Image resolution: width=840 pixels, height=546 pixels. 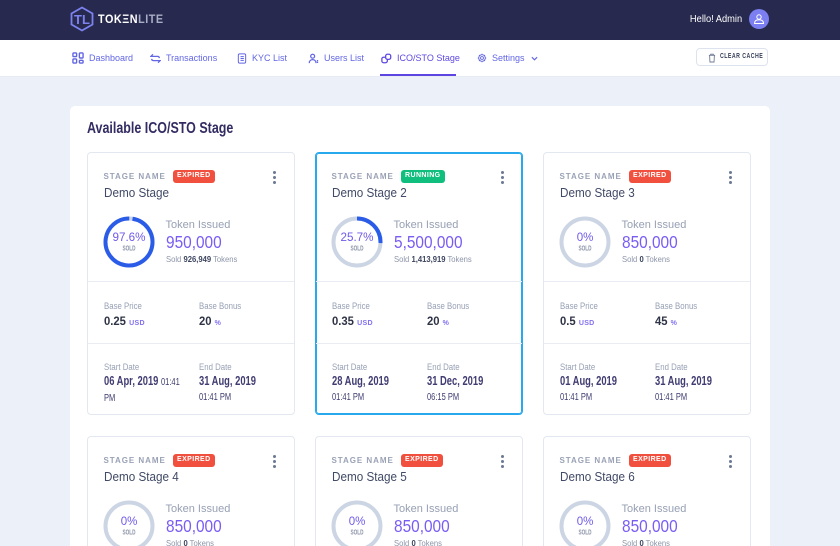 What do you see at coordinates (356, 238) in the screenshot?
I see `svg-text: 25.7%` at bounding box center [356, 238].